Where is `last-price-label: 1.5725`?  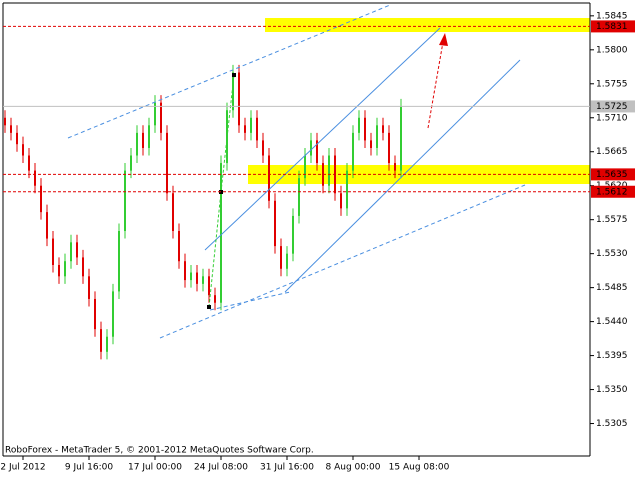 last-price-label: 1.5725 is located at coordinates (612, 107).